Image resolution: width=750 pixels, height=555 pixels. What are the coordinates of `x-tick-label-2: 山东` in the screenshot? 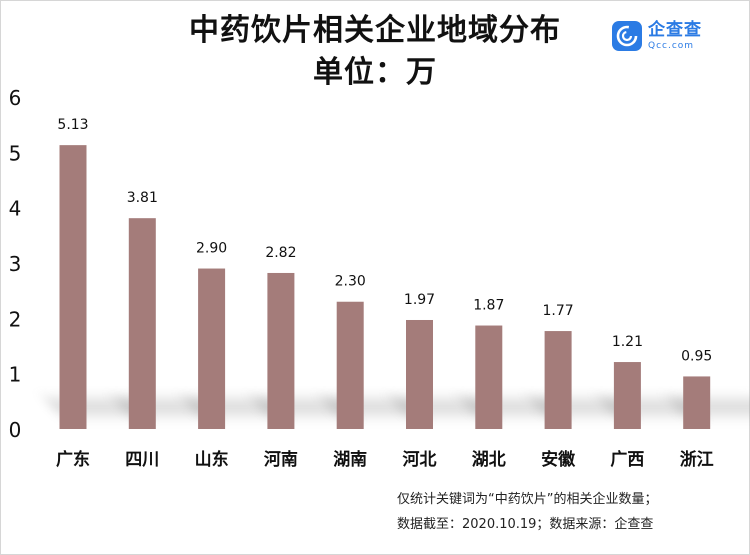 It's located at (212, 459).